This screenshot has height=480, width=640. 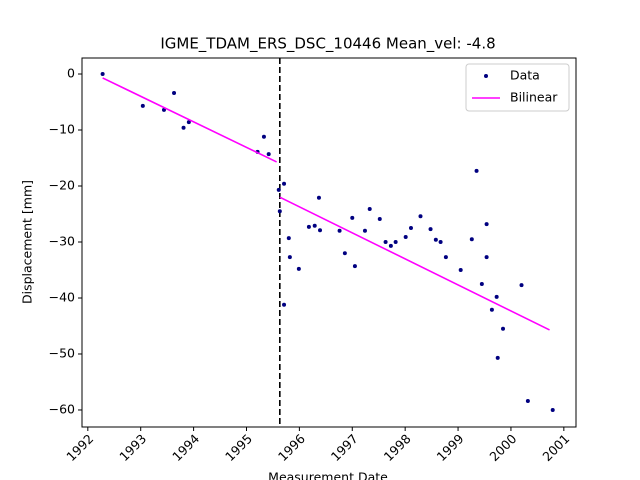 I want to click on x-tick-label: 2001, so click(x=555, y=447).